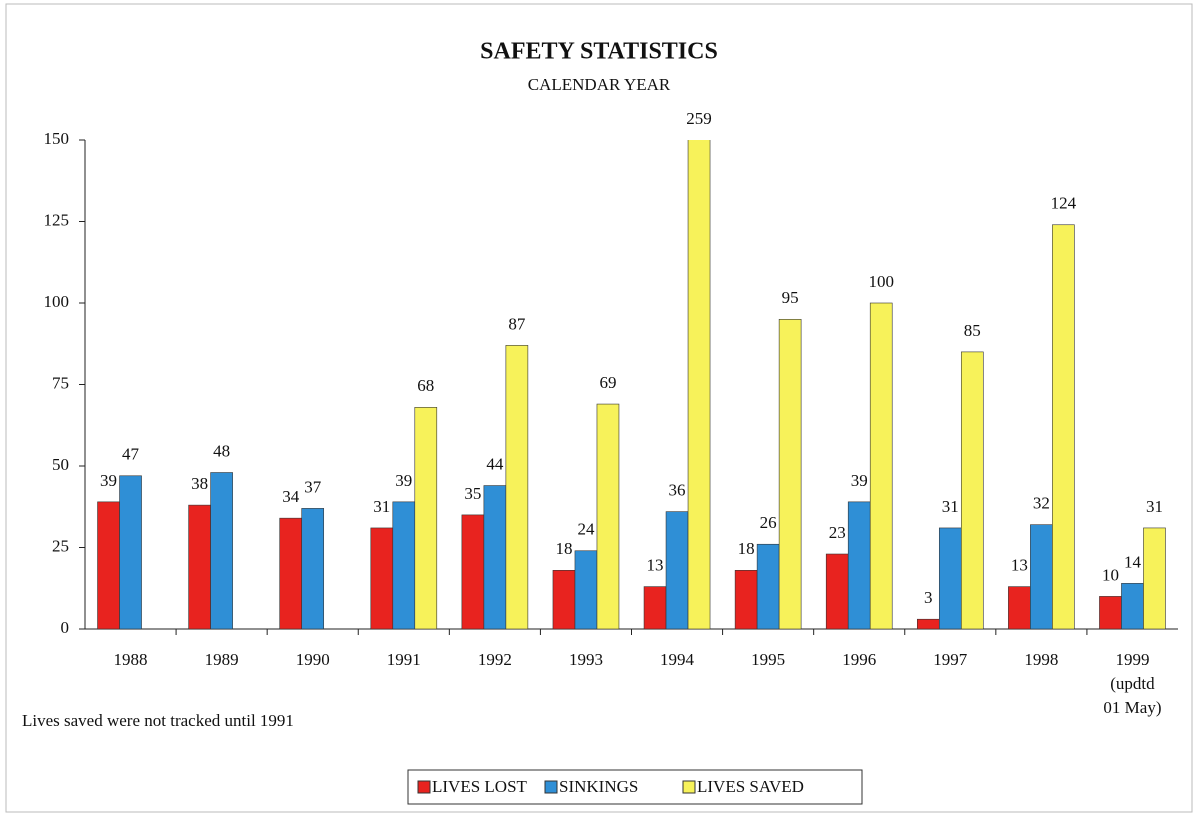  Describe the element at coordinates (131, 454) in the screenshot. I see `data-label: 47` at that location.